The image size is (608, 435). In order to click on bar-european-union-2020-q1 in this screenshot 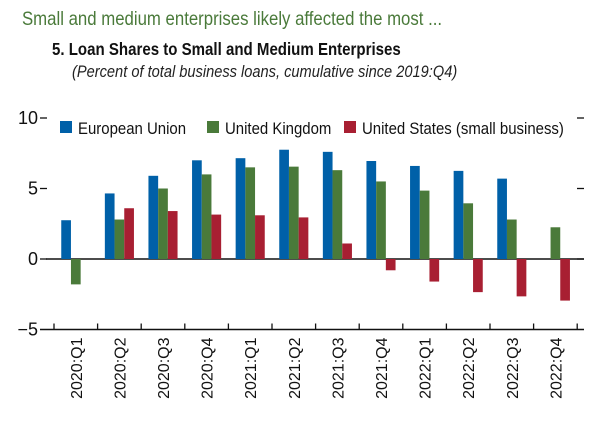, I will do `click(66, 239)`.